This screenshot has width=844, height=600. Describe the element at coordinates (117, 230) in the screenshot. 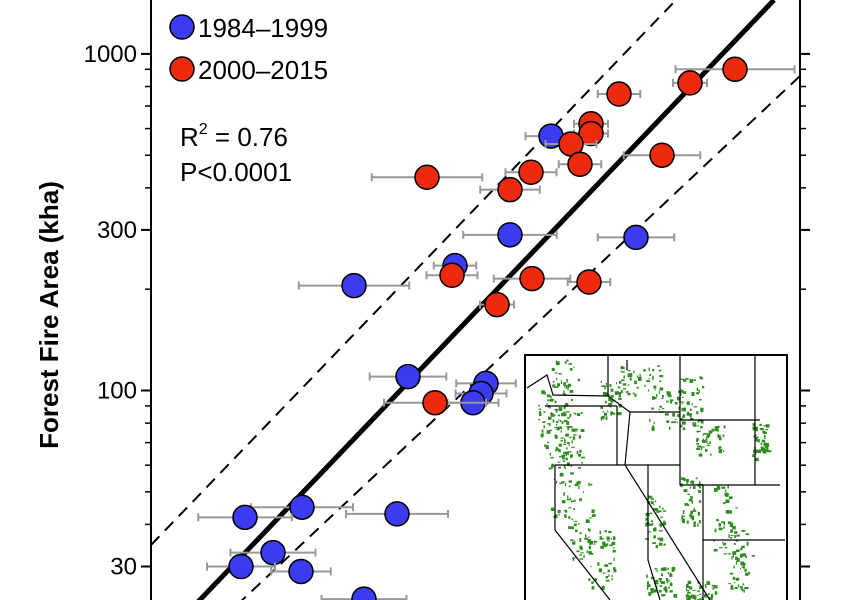

I see `y-tick-label: 300` at that location.